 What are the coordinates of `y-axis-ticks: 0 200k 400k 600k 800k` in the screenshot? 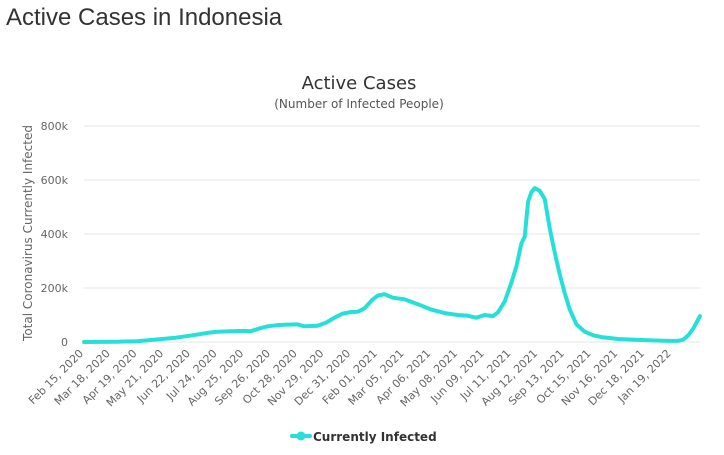 It's located at (55, 234).